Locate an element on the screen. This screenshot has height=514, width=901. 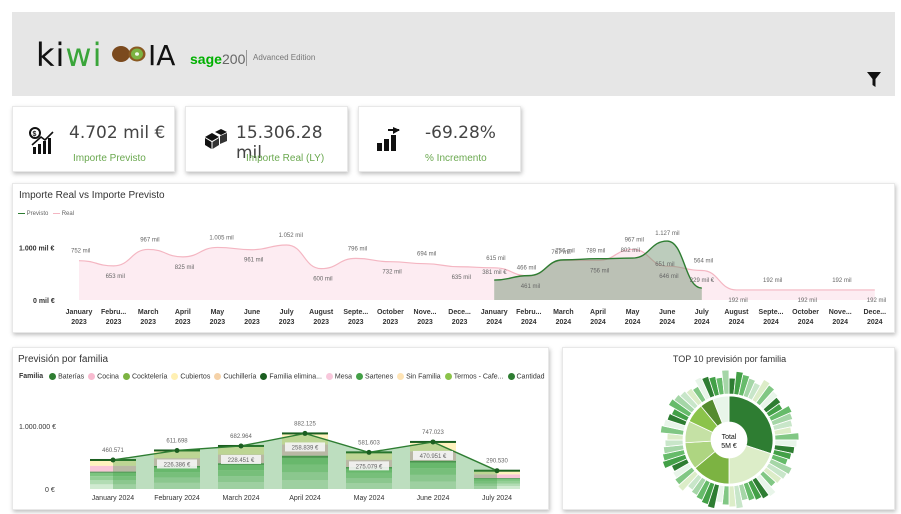
center-label: Total is located at coordinates (729, 437).